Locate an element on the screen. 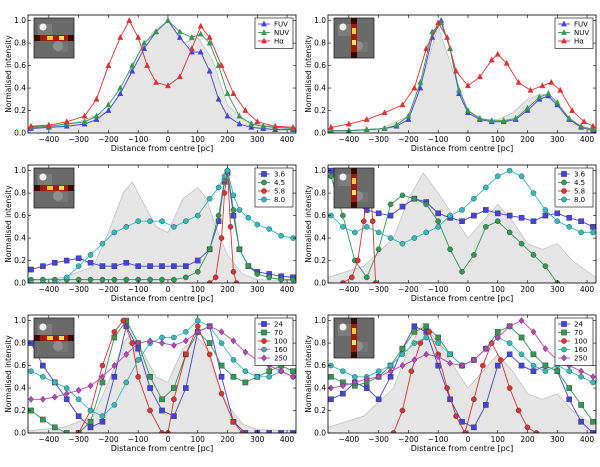  x-tick-label: 0 is located at coordinates (168, 139).